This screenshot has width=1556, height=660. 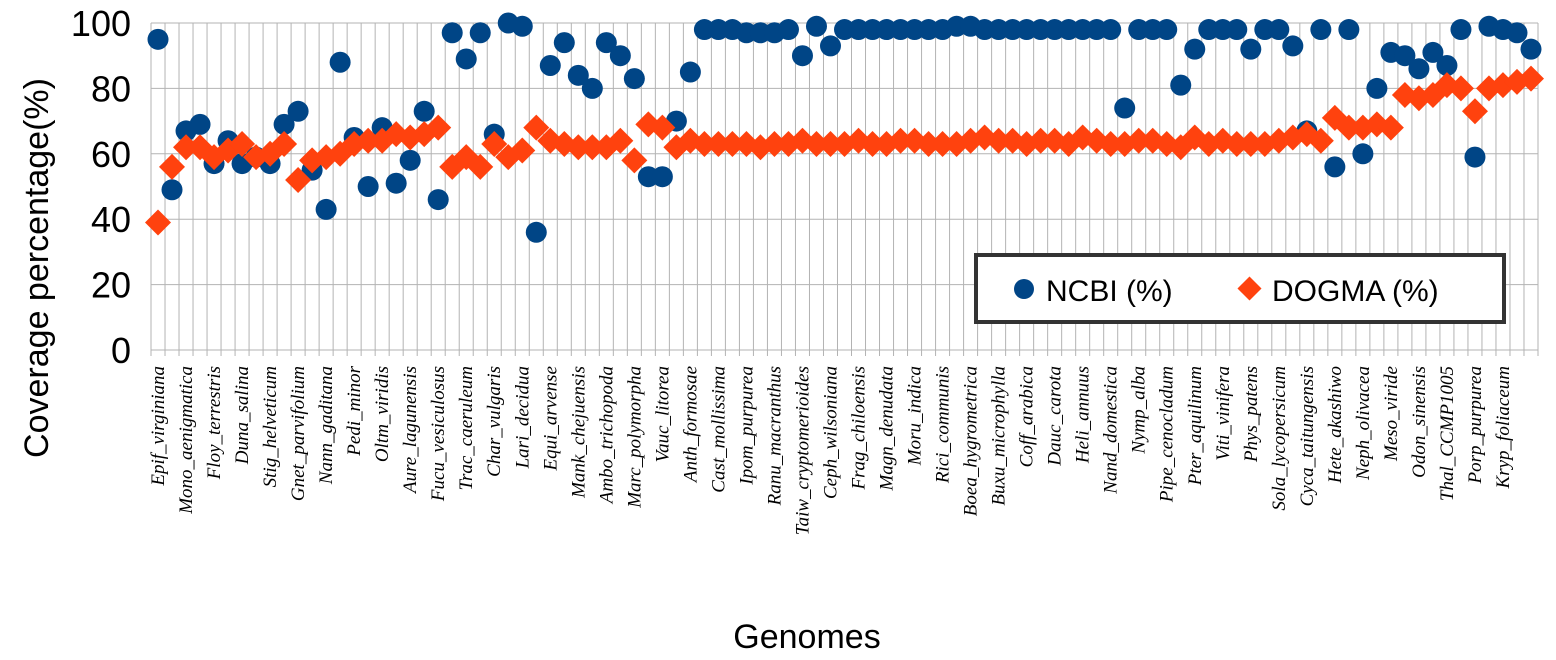 What do you see at coordinates (158, 426) in the screenshot?
I see `x-tick-label: Epif_virginiana` at bounding box center [158, 426].